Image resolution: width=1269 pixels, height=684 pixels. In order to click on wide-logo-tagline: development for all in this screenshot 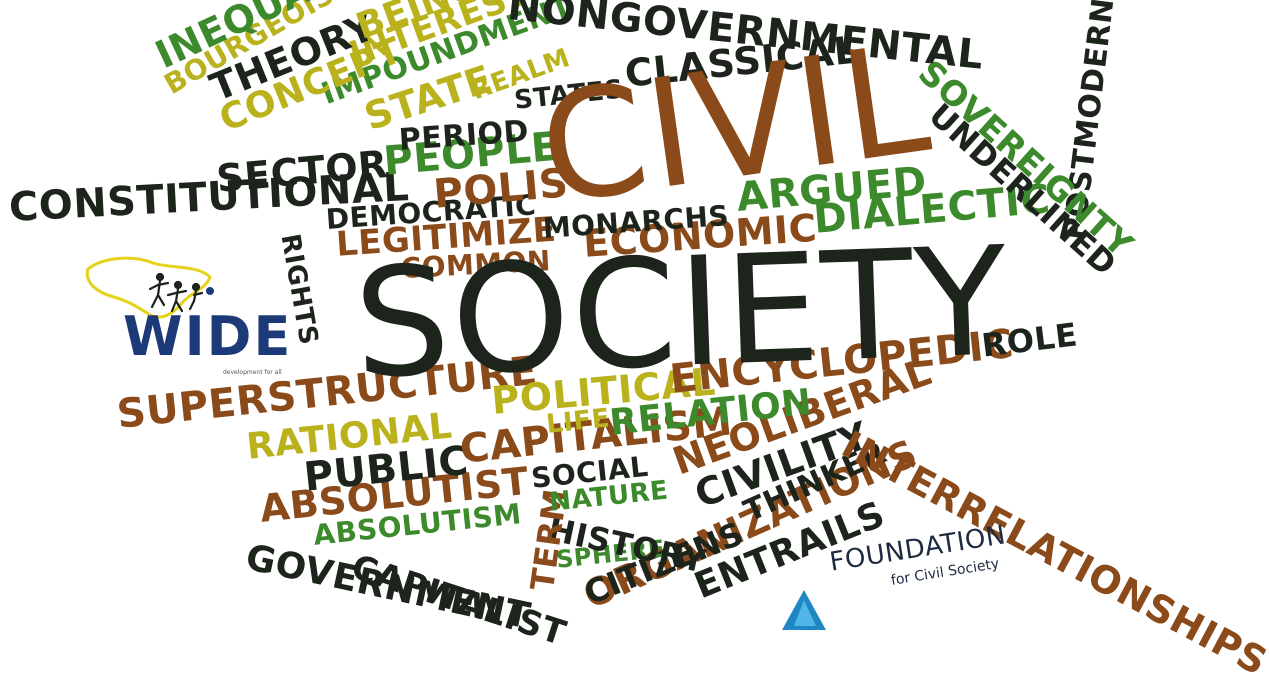, I will do `click(252, 372)`.